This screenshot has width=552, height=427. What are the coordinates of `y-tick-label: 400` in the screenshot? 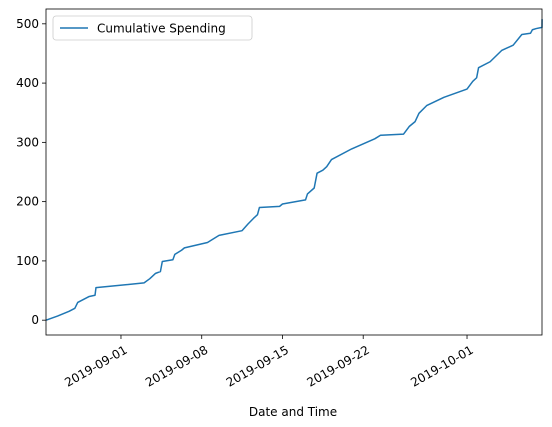 It's located at (27, 83).